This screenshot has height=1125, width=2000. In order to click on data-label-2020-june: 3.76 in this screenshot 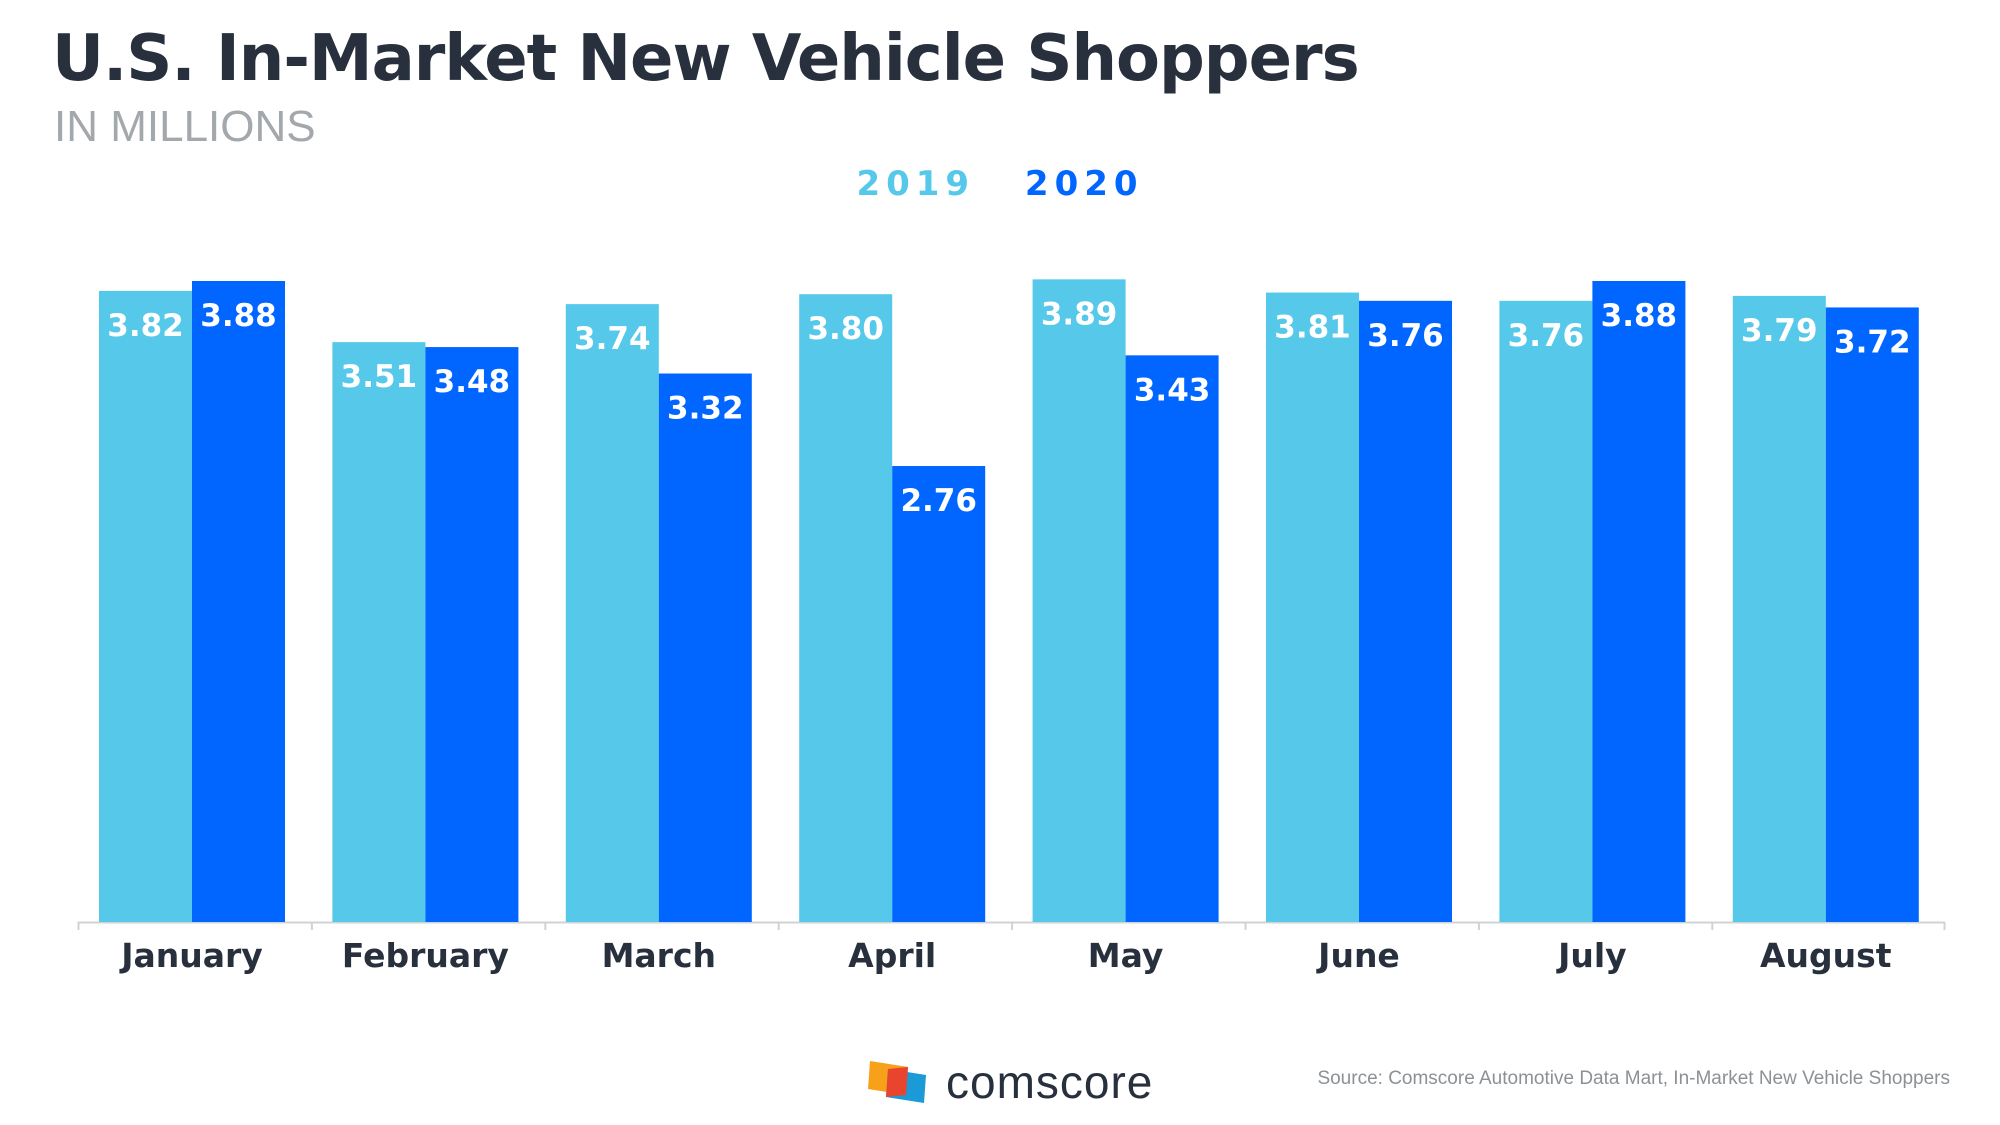, I will do `click(1405, 336)`.